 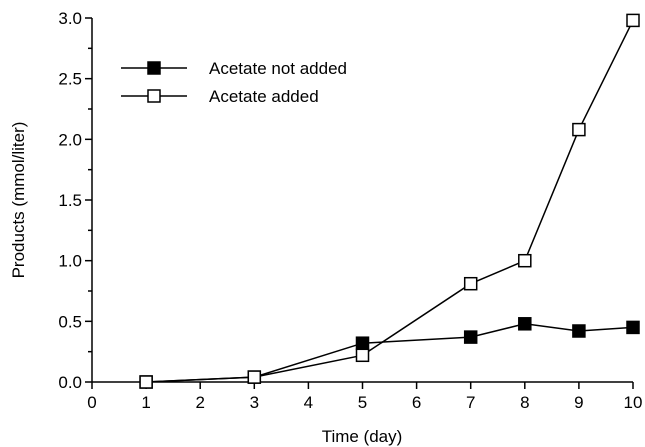 I want to click on x-tick-label: 8, so click(x=524, y=402).